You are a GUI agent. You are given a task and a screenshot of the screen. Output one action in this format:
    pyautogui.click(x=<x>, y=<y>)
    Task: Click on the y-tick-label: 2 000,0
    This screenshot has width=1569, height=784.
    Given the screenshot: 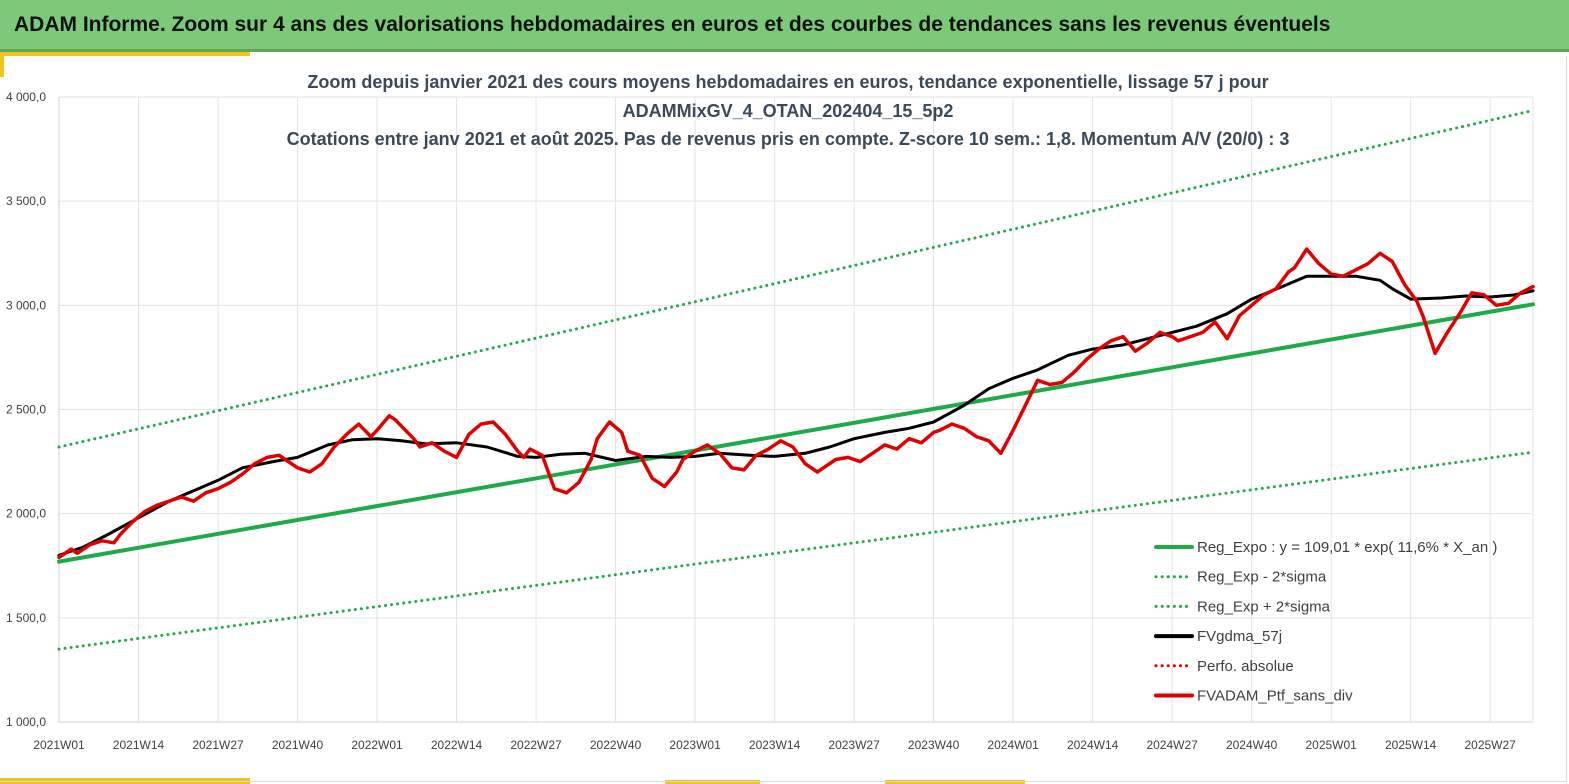 What is the action you would take?
    pyautogui.click(x=26, y=514)
    